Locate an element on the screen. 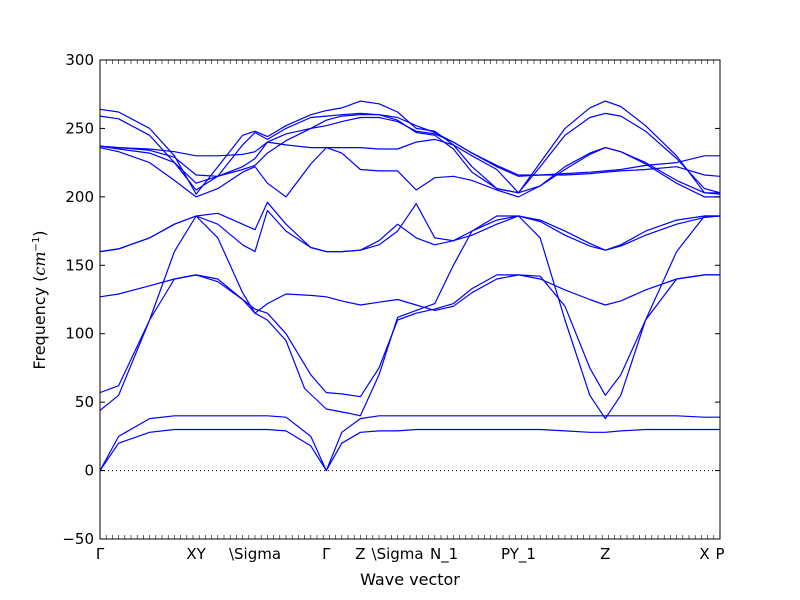 The image size is (800, 600). y-tick-label: 50 is located at coordinates (84, 402).